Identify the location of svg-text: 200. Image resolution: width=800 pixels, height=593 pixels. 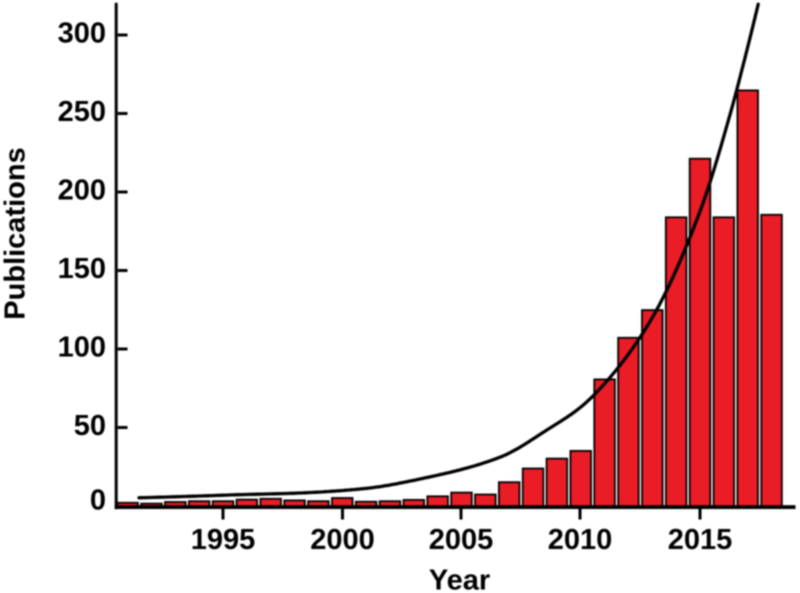
(82, 191).